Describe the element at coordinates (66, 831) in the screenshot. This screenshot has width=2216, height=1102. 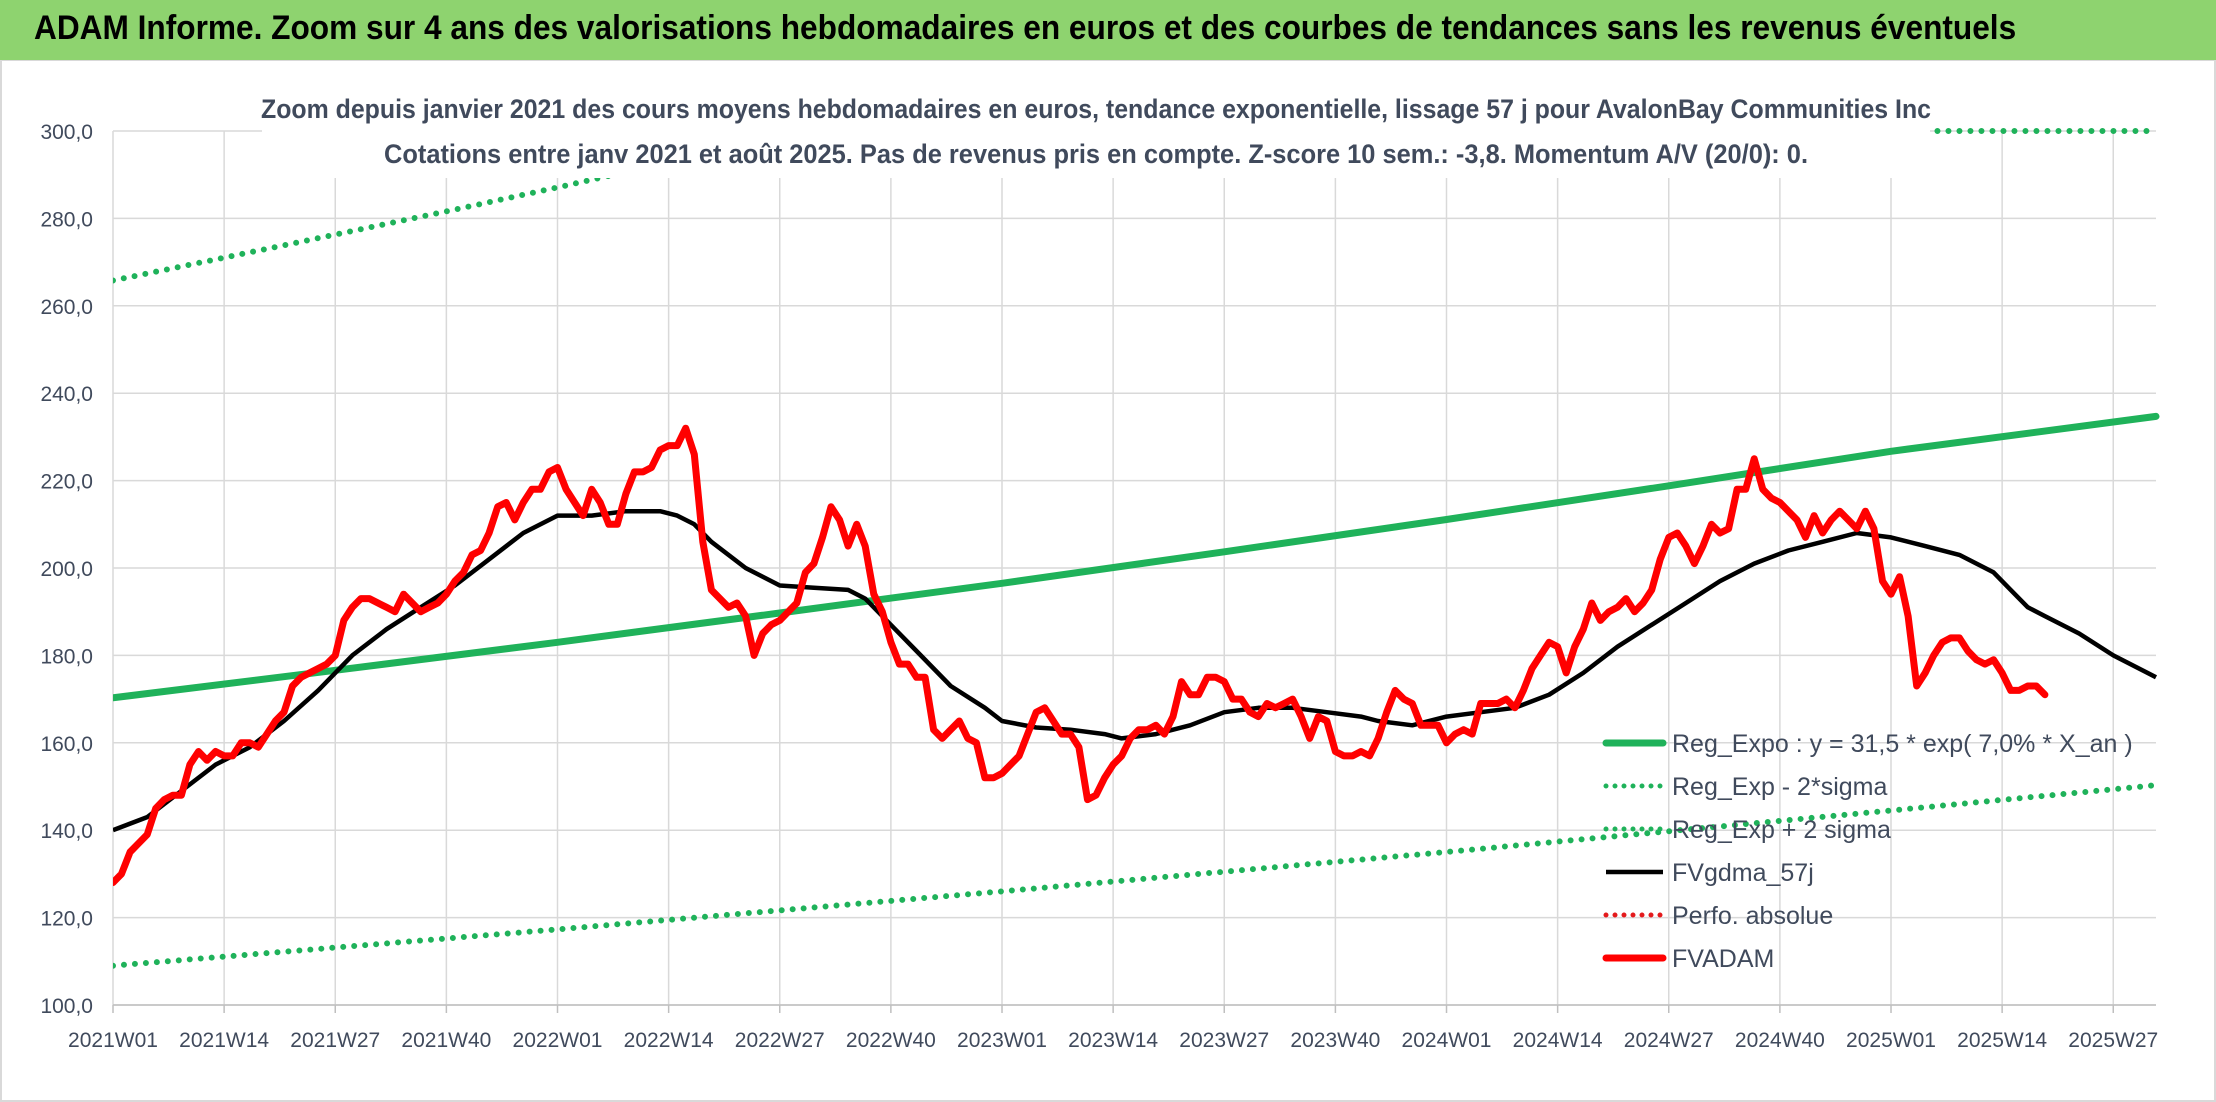
I see `y-tick-label: 140,0` at that location.